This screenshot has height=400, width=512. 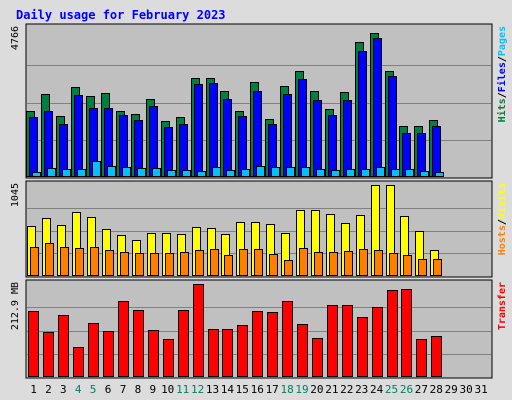 I want to click on day-label-5: 5, so click(x=93, y=389).